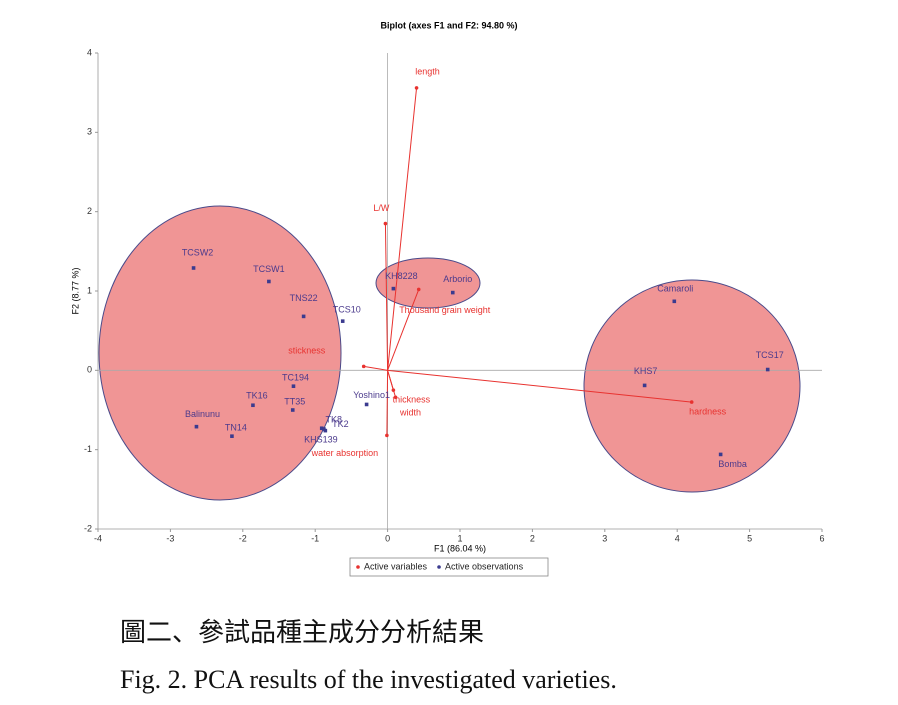 The height and width of the screenshot is (705, 898). What do you see at coordinates (89, 132) in the screenshot?
I see `y-tick-label: 3` at bounding box center [89, 132].